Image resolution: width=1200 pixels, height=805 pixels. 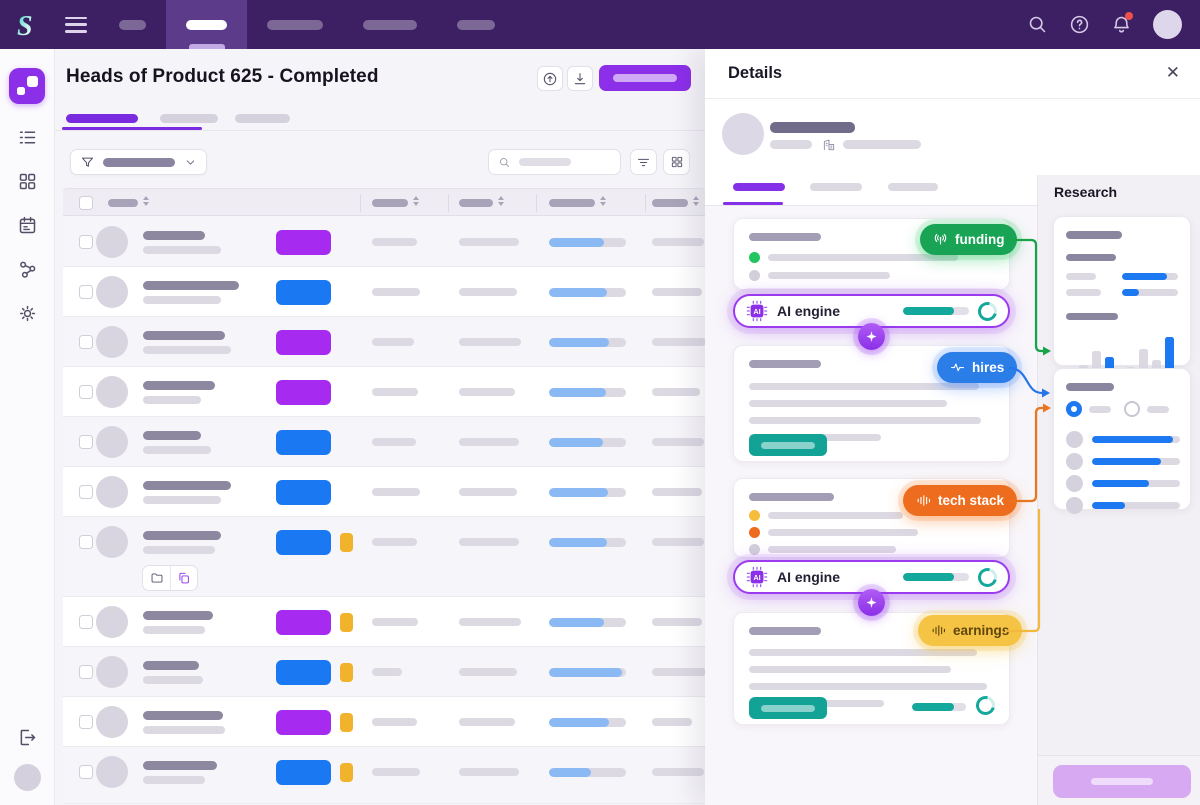 I want to click on research-options-card, so click(x=1122, y=441).